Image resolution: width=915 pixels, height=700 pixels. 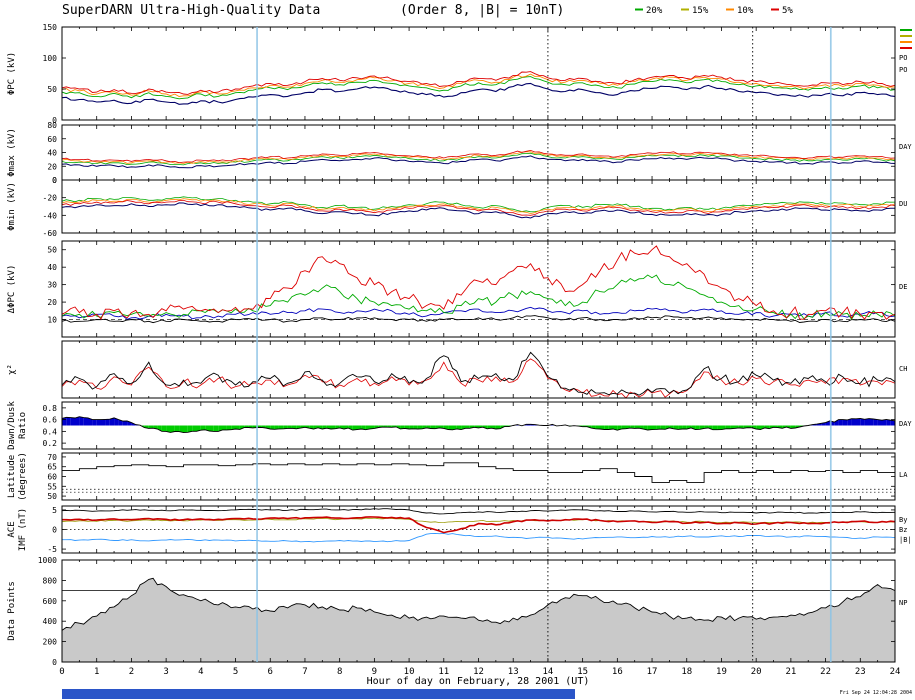 What do you see at coordinates (906, 39) in the screenshot?
I see `series-end-markers` at bounding box center [906, 39].